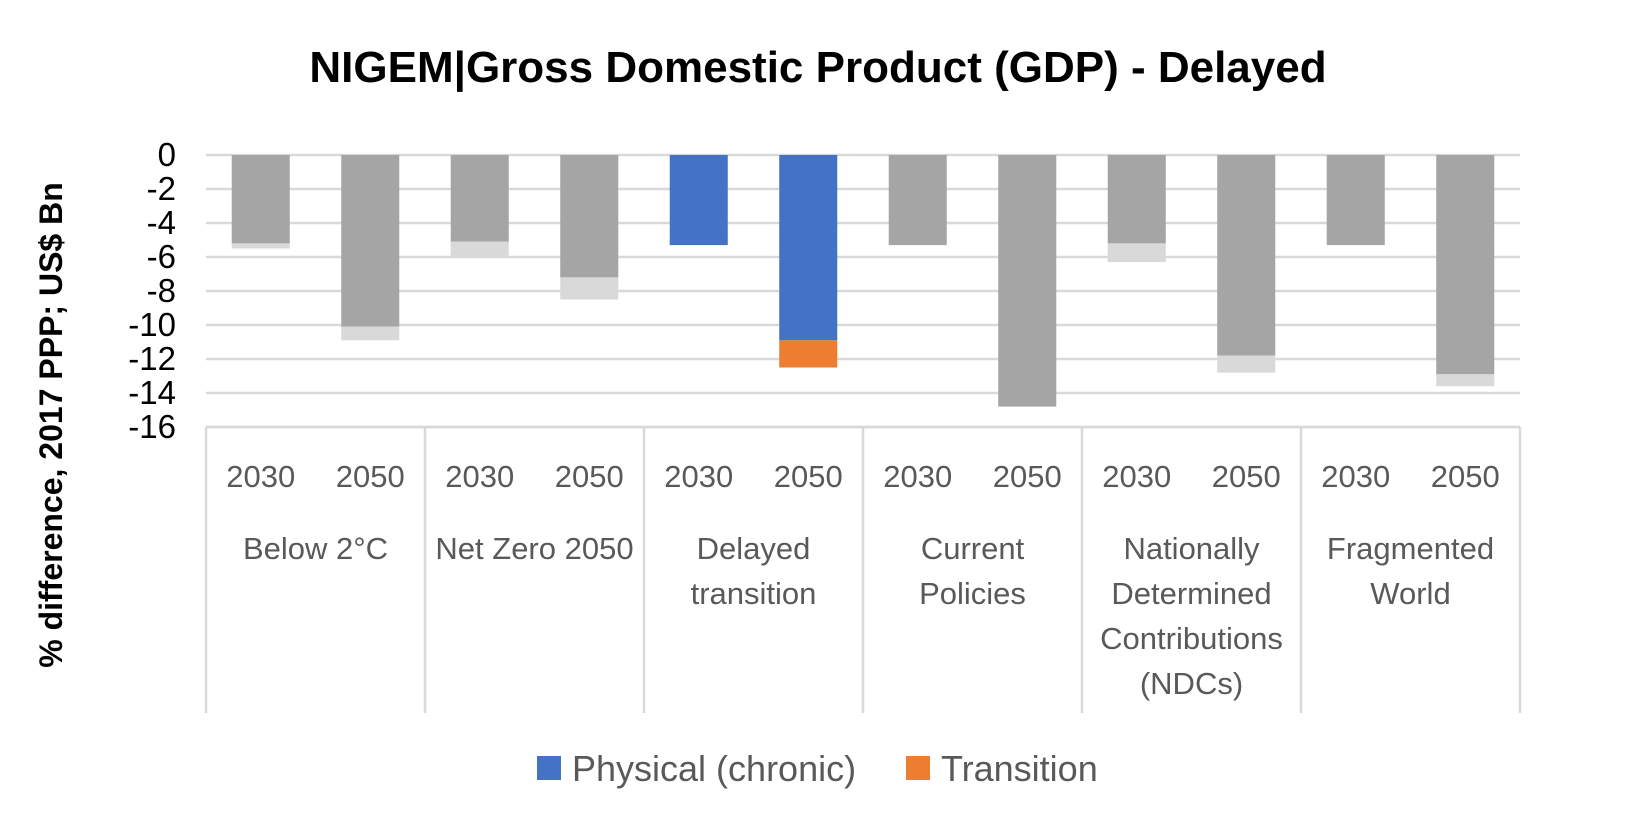  Describe the element at coordinates (754, 548) in the screenshot. I see `group-label: Delayed` at that location.